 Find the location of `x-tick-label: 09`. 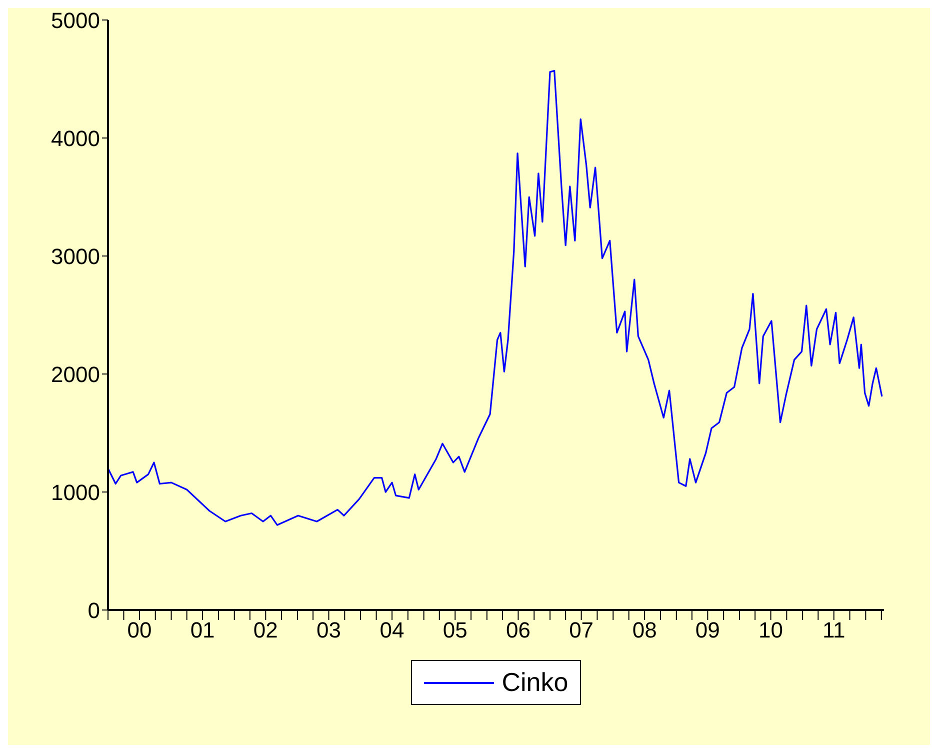

x-tick-label: 09 is located at coordinates (707, 630).